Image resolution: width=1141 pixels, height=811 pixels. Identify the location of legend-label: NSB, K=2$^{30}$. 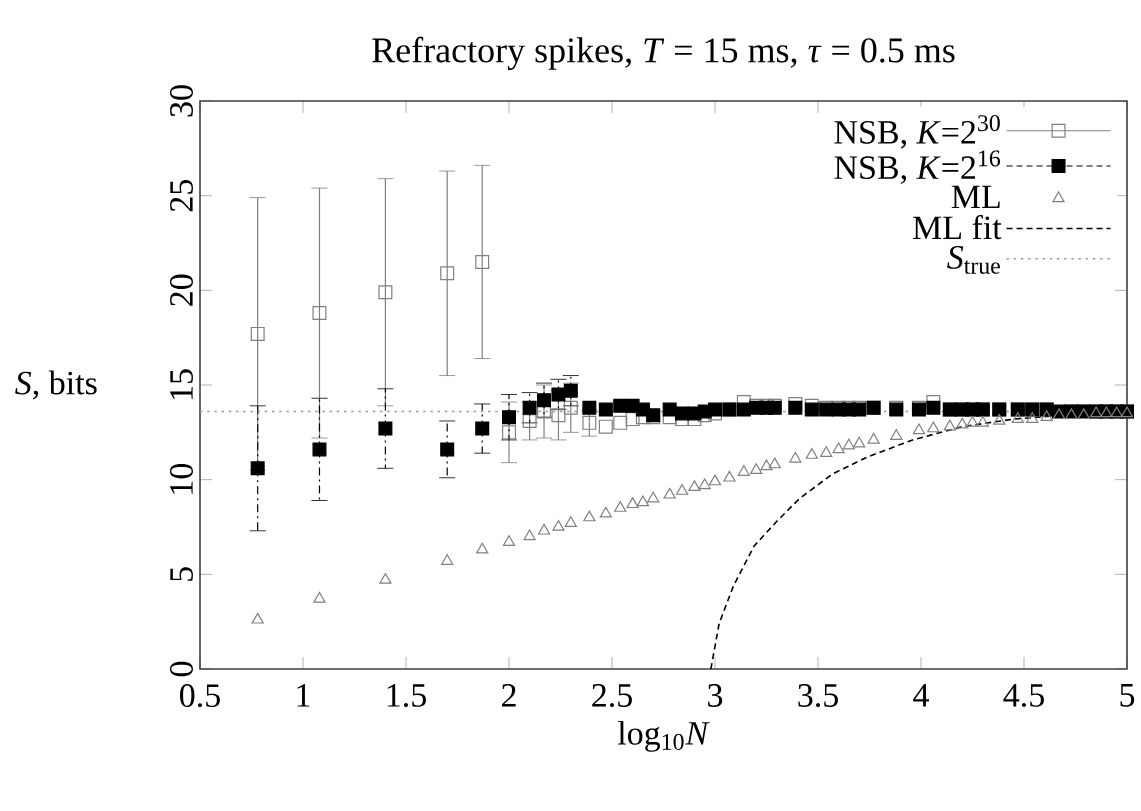
(917, 132).